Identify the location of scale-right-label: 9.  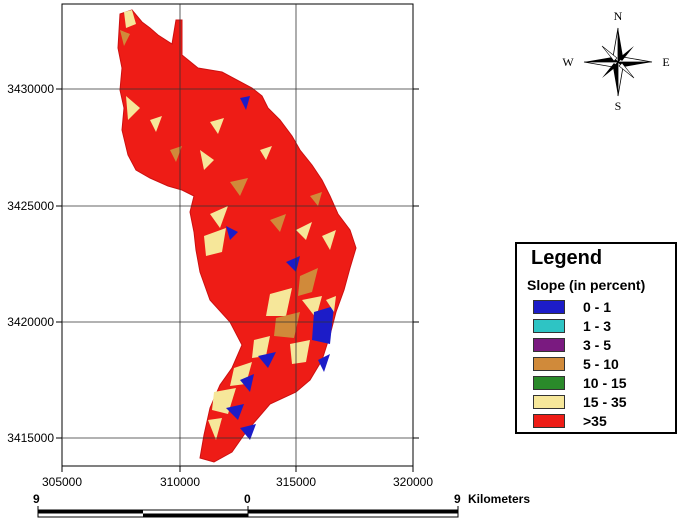
(457, 499).